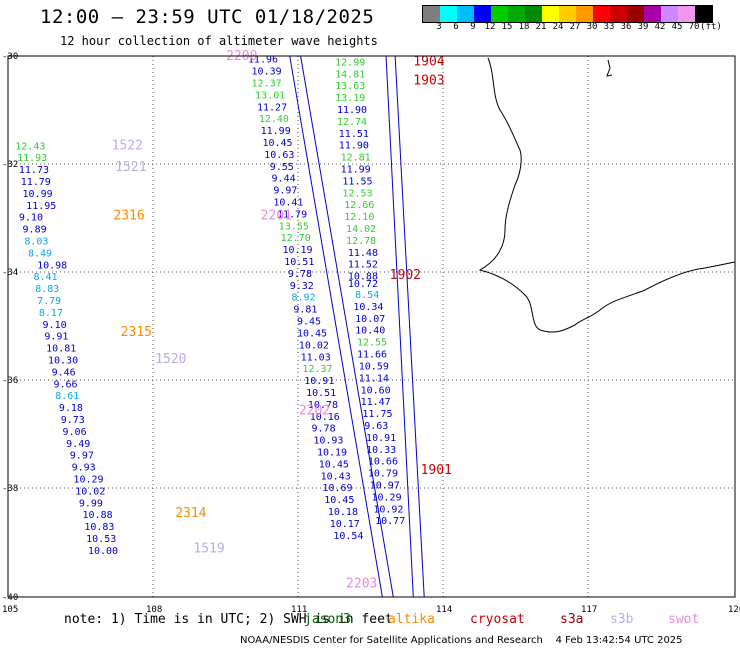 This screenshot has width=740, height=650. Describe the element at coordinates (359, 217) in the screenshot. I see `wave-height-value: 12.10` at that location.